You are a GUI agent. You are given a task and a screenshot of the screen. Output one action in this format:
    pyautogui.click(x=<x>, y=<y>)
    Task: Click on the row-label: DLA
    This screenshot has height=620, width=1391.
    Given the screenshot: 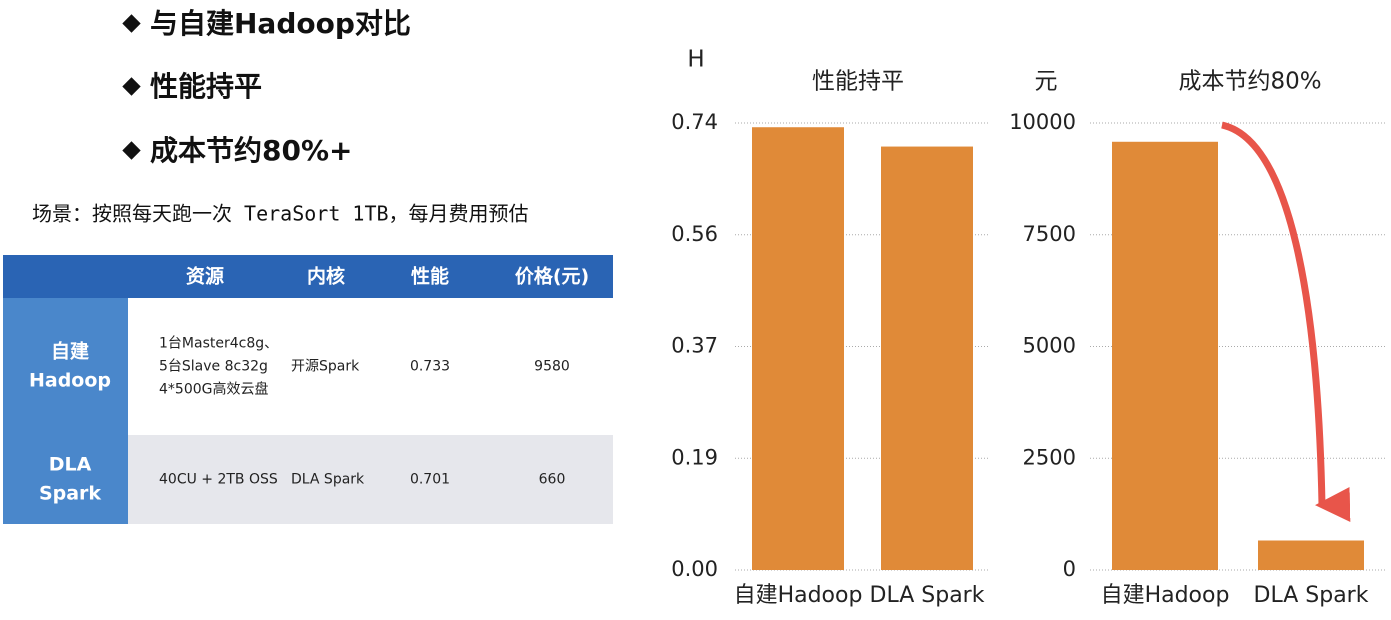 What is the action you would take?
    pyautogui.click(x=70, y=465)
    